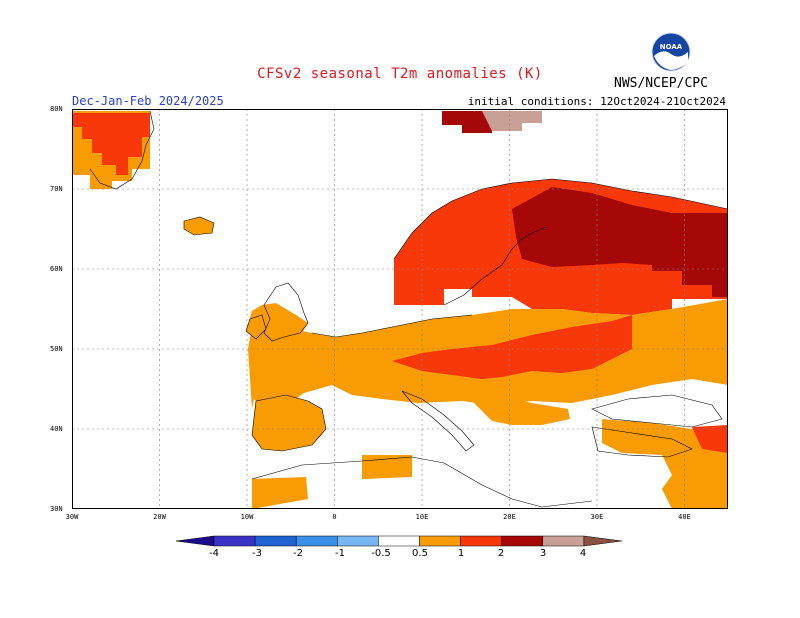 The height and width of the screenshot is (618, 800). What do you see at coordinates (657, 411) in the screenshot?
I see `black-sea-coast` at bounding box center [657, 411].